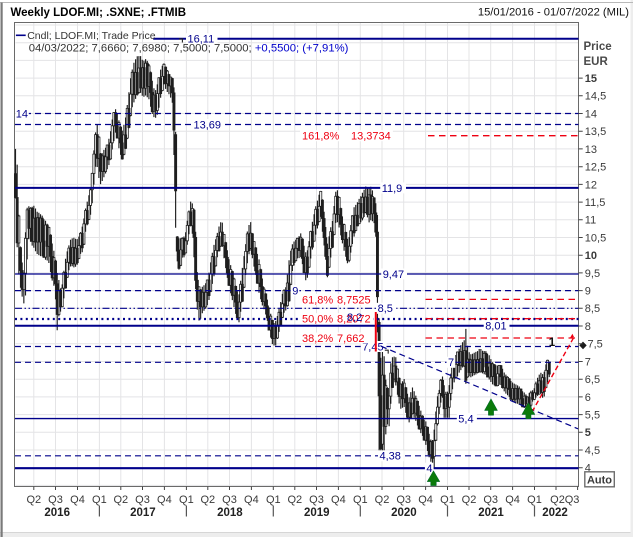 The image size is (633, 537). I want to click on svg-text: 2021, so click(491, 513).